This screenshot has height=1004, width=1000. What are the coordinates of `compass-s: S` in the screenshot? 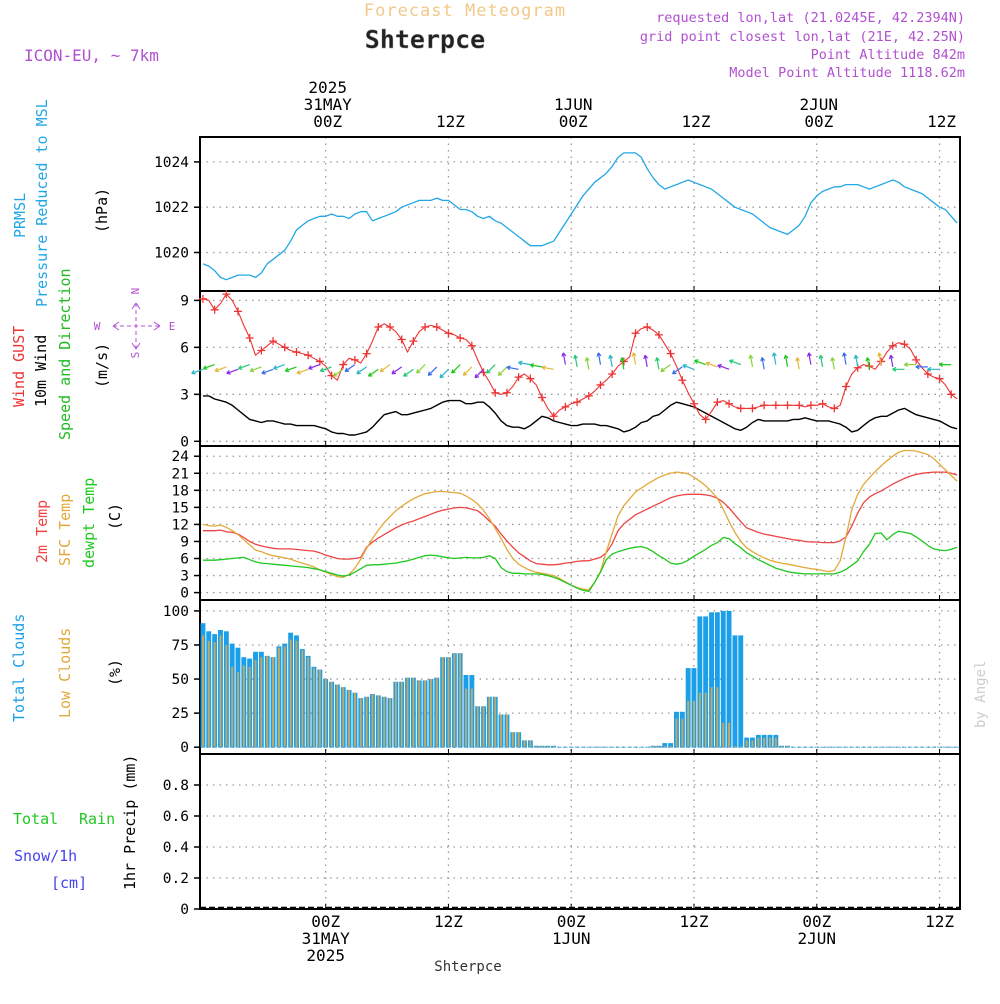 It's located at (135, 355).